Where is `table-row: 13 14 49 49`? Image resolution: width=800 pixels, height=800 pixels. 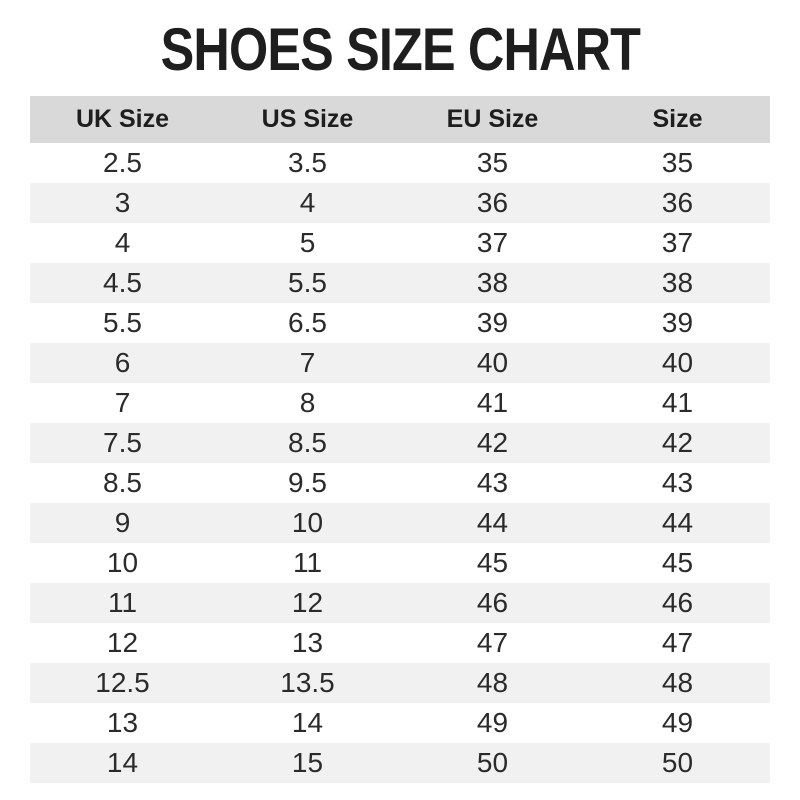
table-row: 13 14 49 49 is located at coordinates (400, 723).